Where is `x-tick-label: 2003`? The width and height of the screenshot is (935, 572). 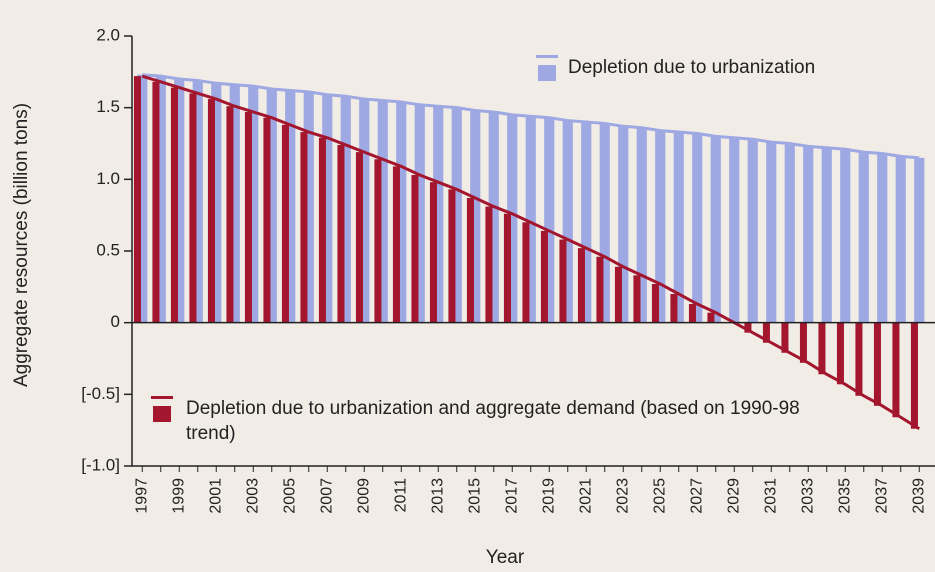
x-tick-label: 2003 is located at coordinates (252, 496).